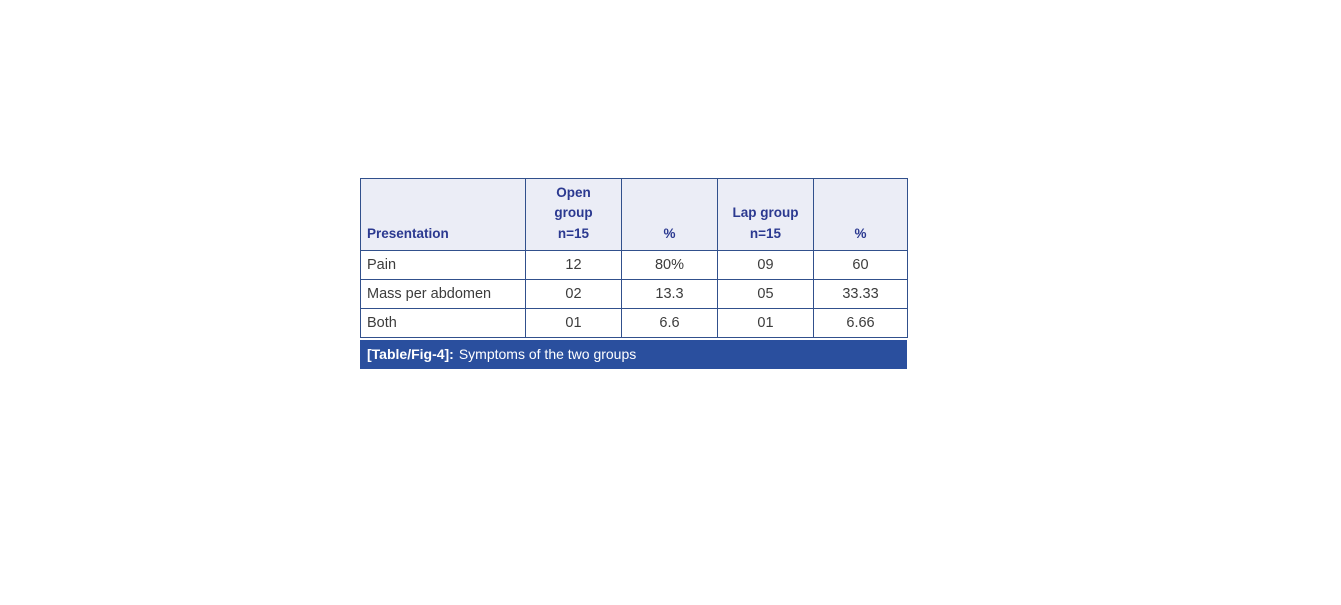  I want to click on data-cell: 60, so click(860, 264).